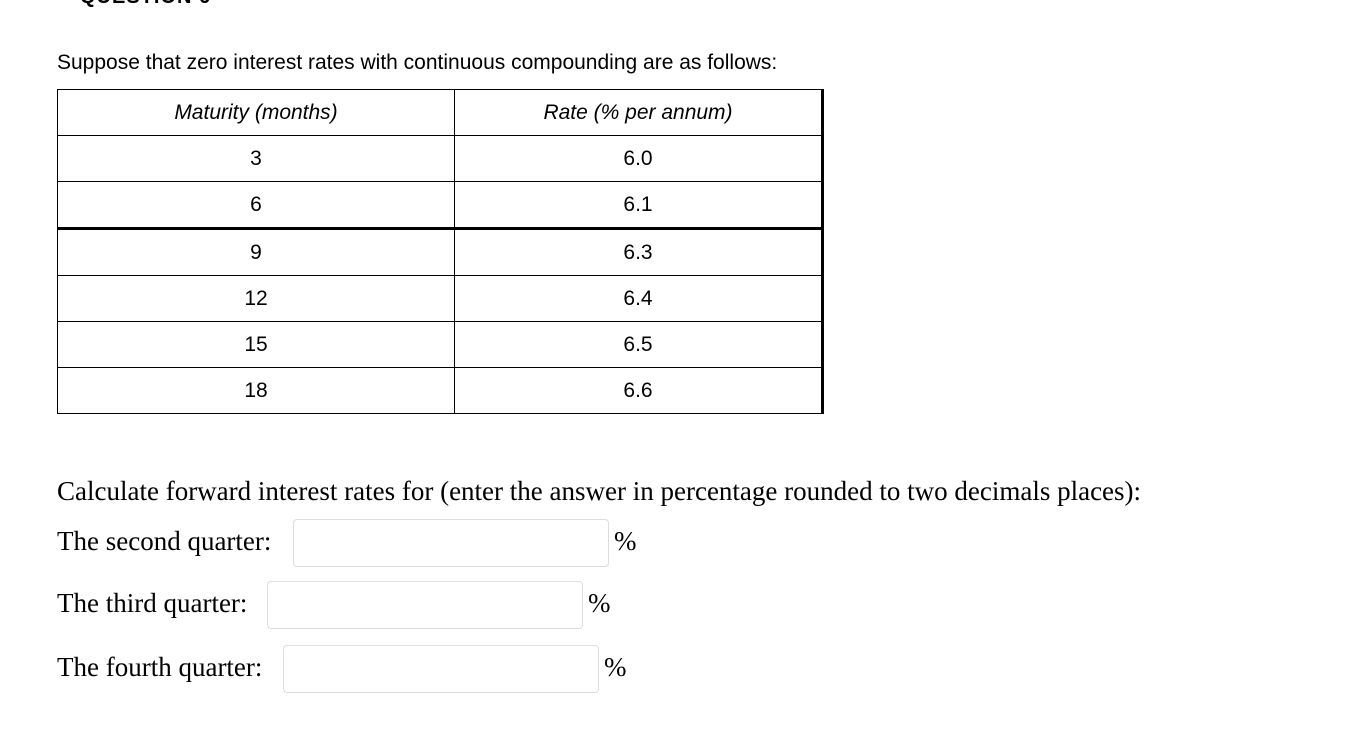 The width and height of the screenshot is (1354, 736). I want to click on header-row: Maturity (months) Rate (% per annum), so click(440, 112).